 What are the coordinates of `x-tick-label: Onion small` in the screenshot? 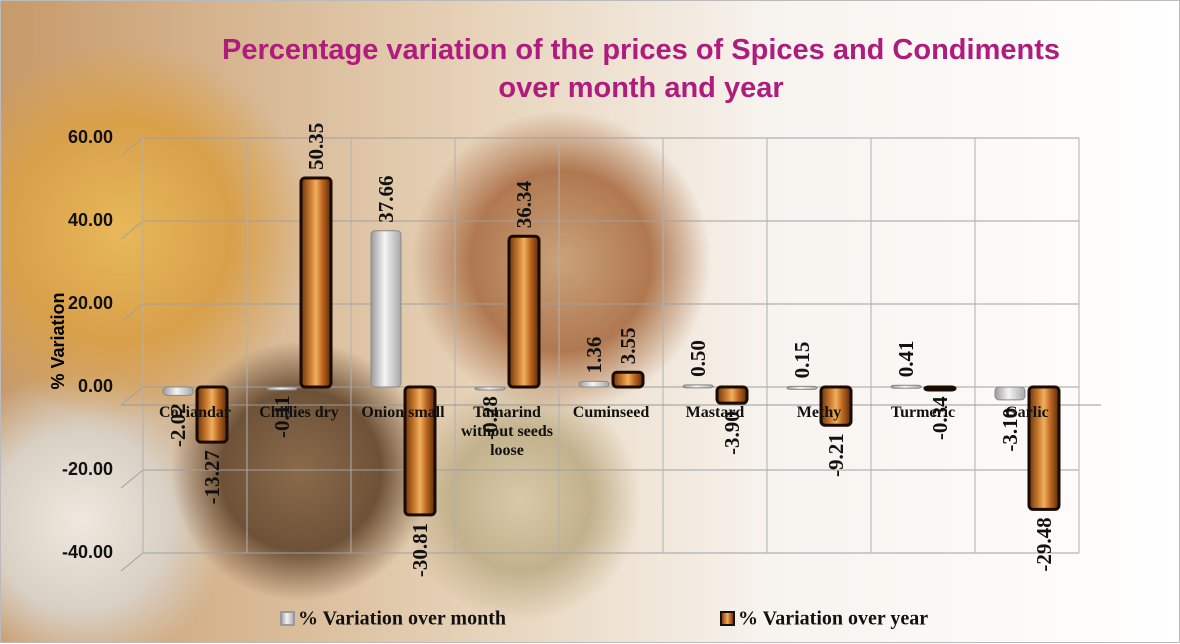 It's located at (403, 412).